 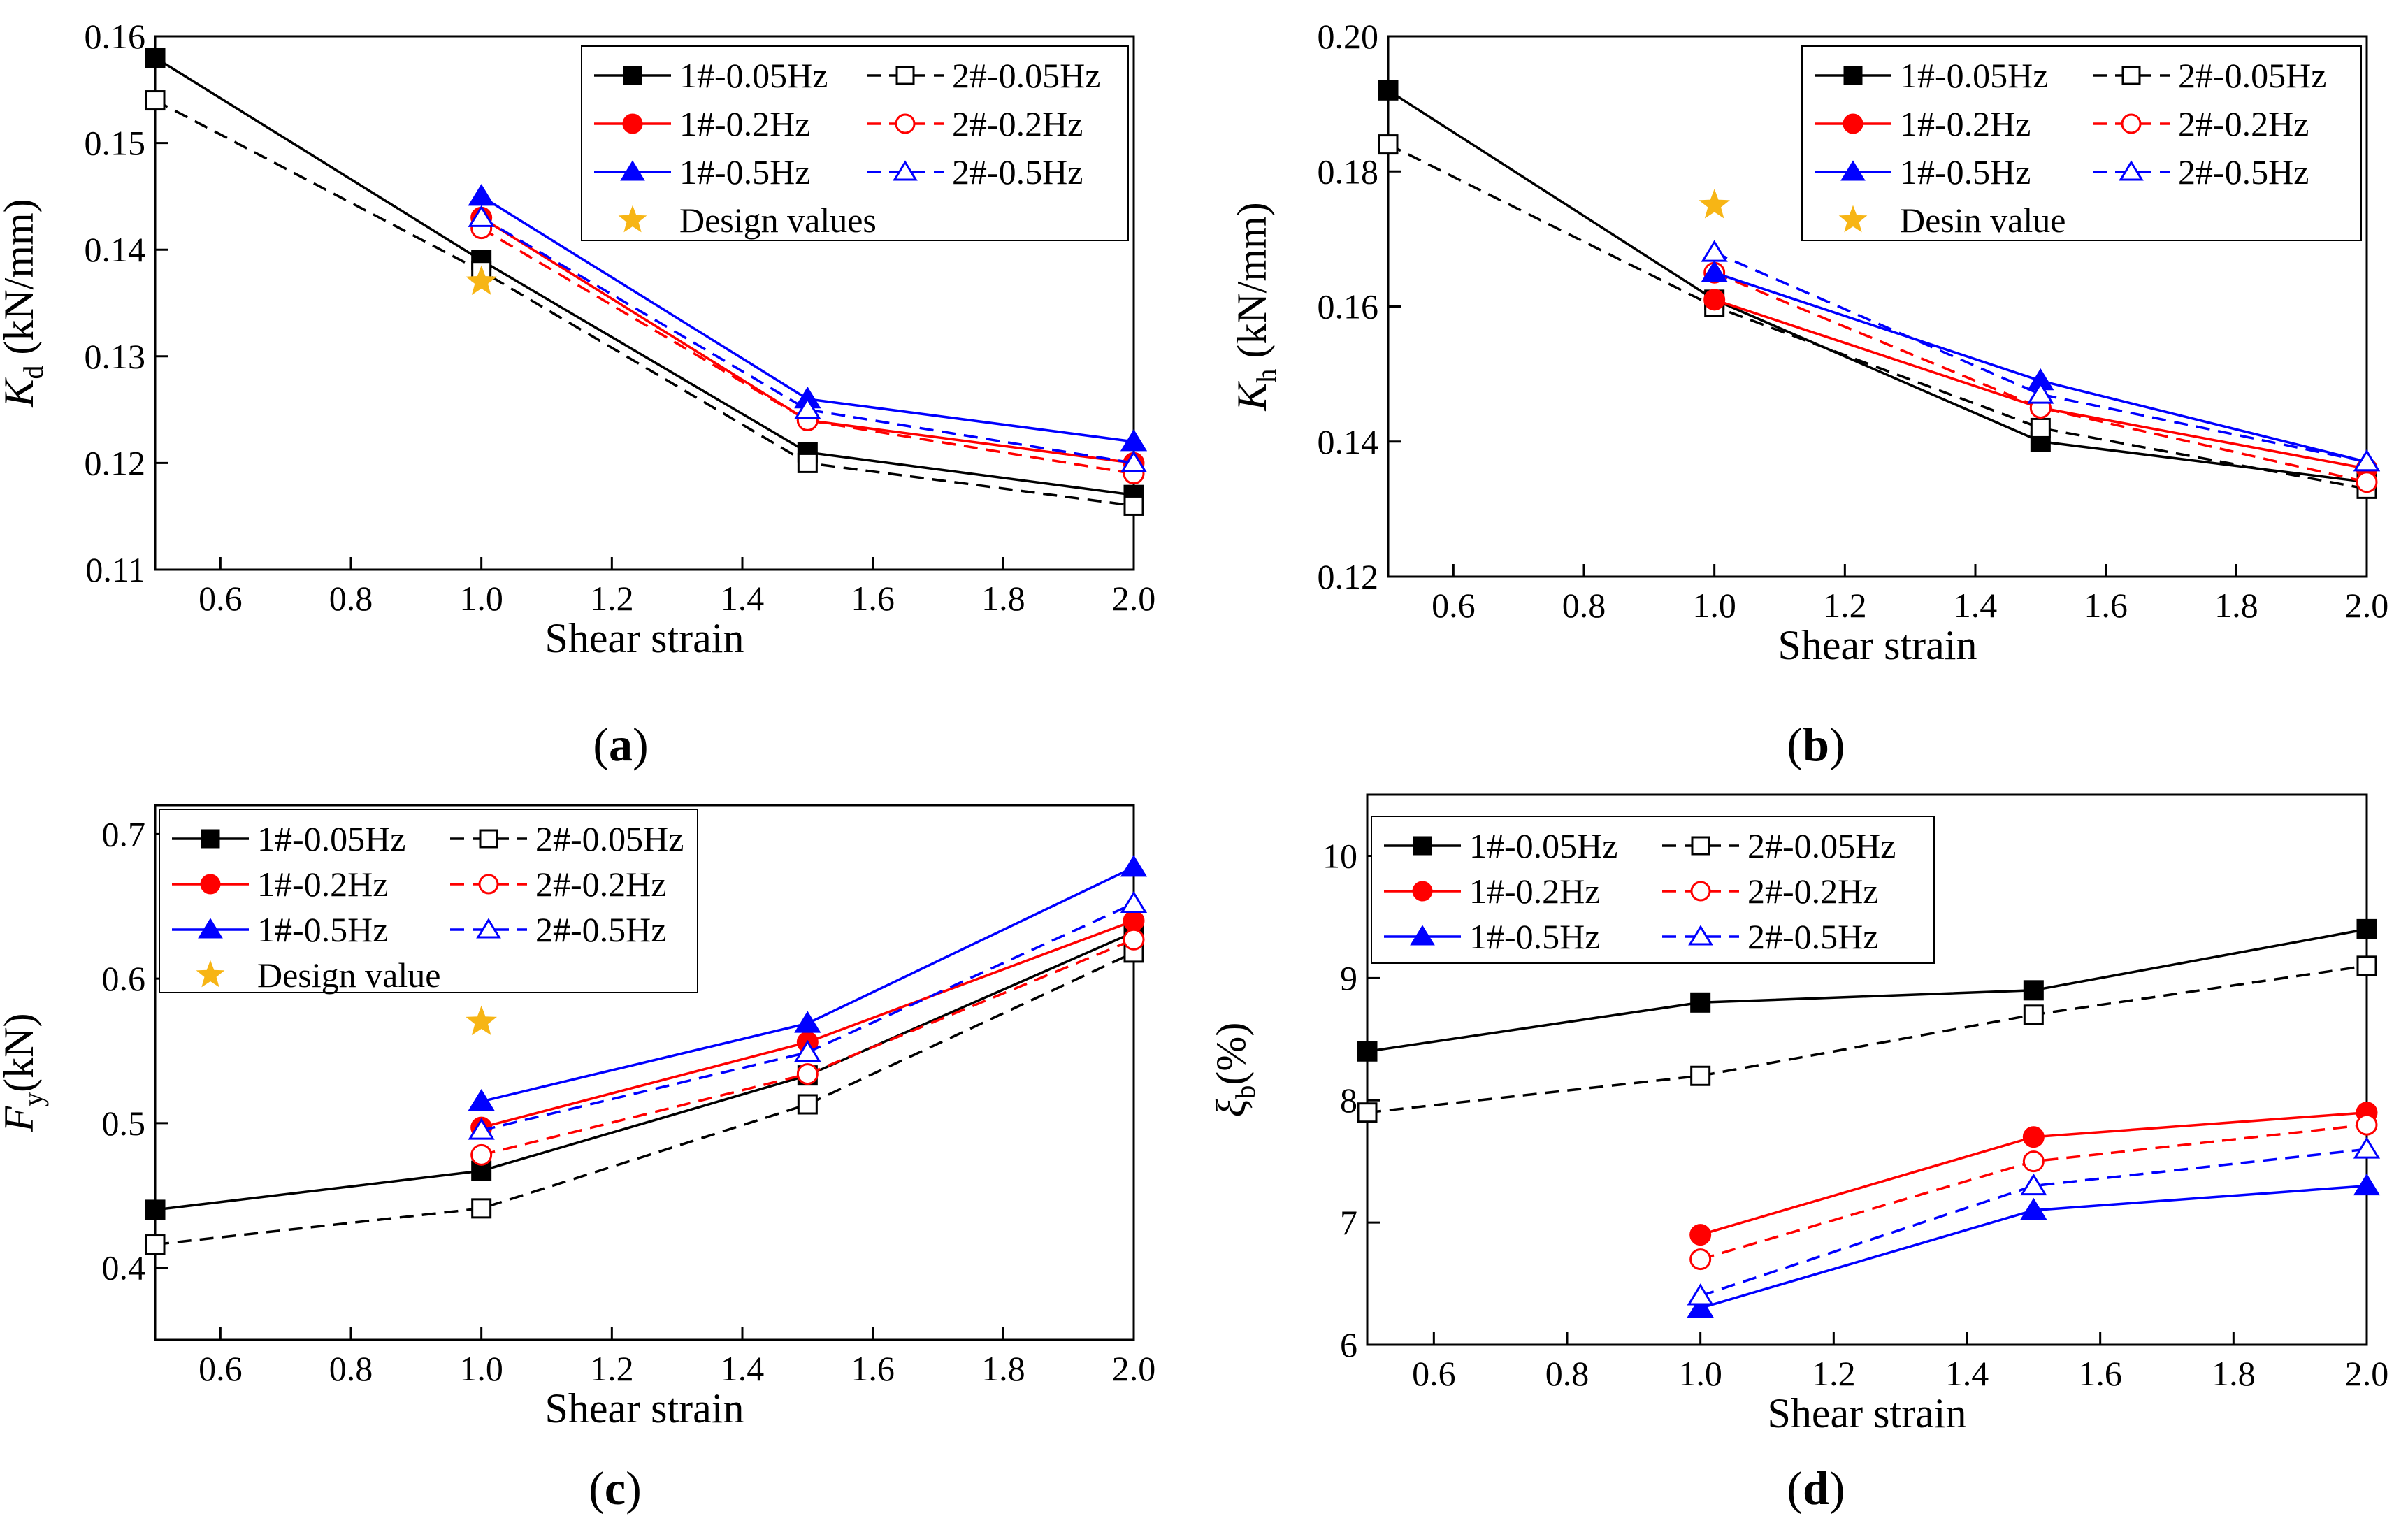 I want to click on y-tick-label: 10, so click(x=1339, y=855).